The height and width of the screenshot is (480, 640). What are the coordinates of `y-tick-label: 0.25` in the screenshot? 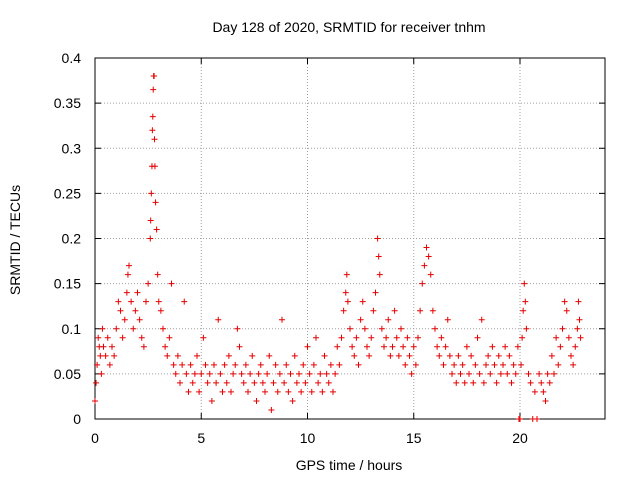 It's located at (67, 193).